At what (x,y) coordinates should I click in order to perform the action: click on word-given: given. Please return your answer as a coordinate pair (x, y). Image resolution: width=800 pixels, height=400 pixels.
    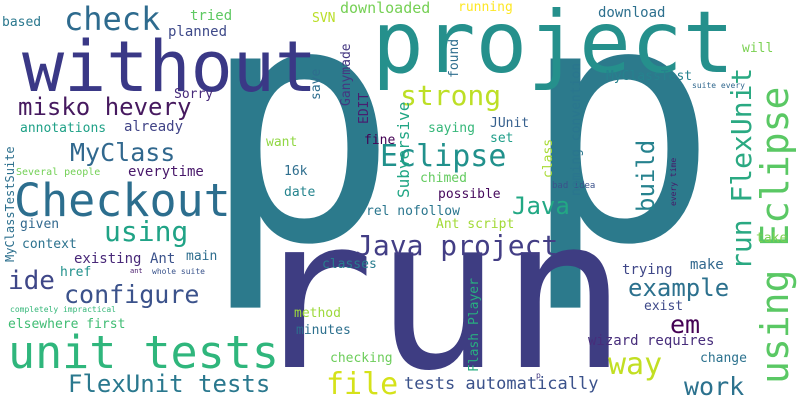
    Looking at the image, I should click on (40, 224).